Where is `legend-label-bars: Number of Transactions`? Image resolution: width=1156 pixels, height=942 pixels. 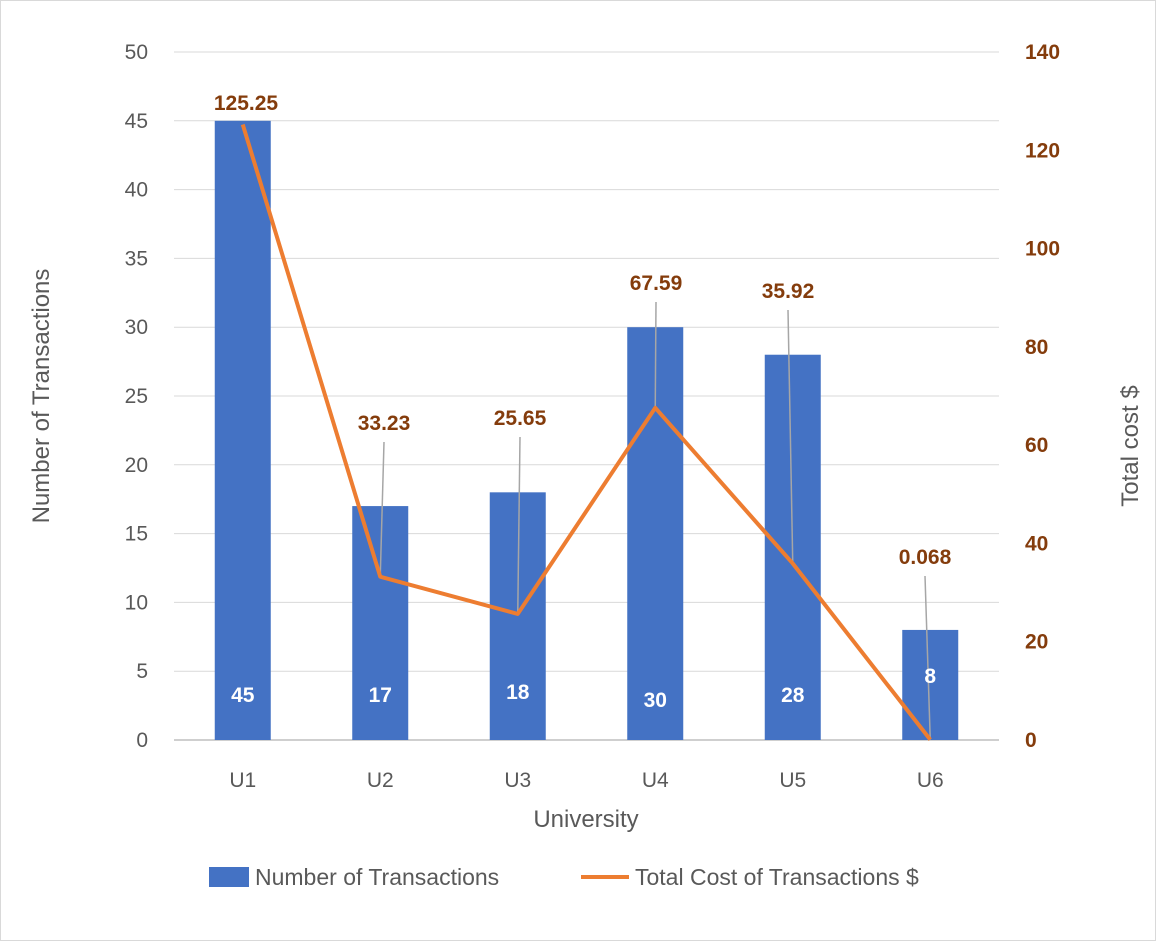
legend-label-bars: Number of Transactions is located at coordinates (377, 877).